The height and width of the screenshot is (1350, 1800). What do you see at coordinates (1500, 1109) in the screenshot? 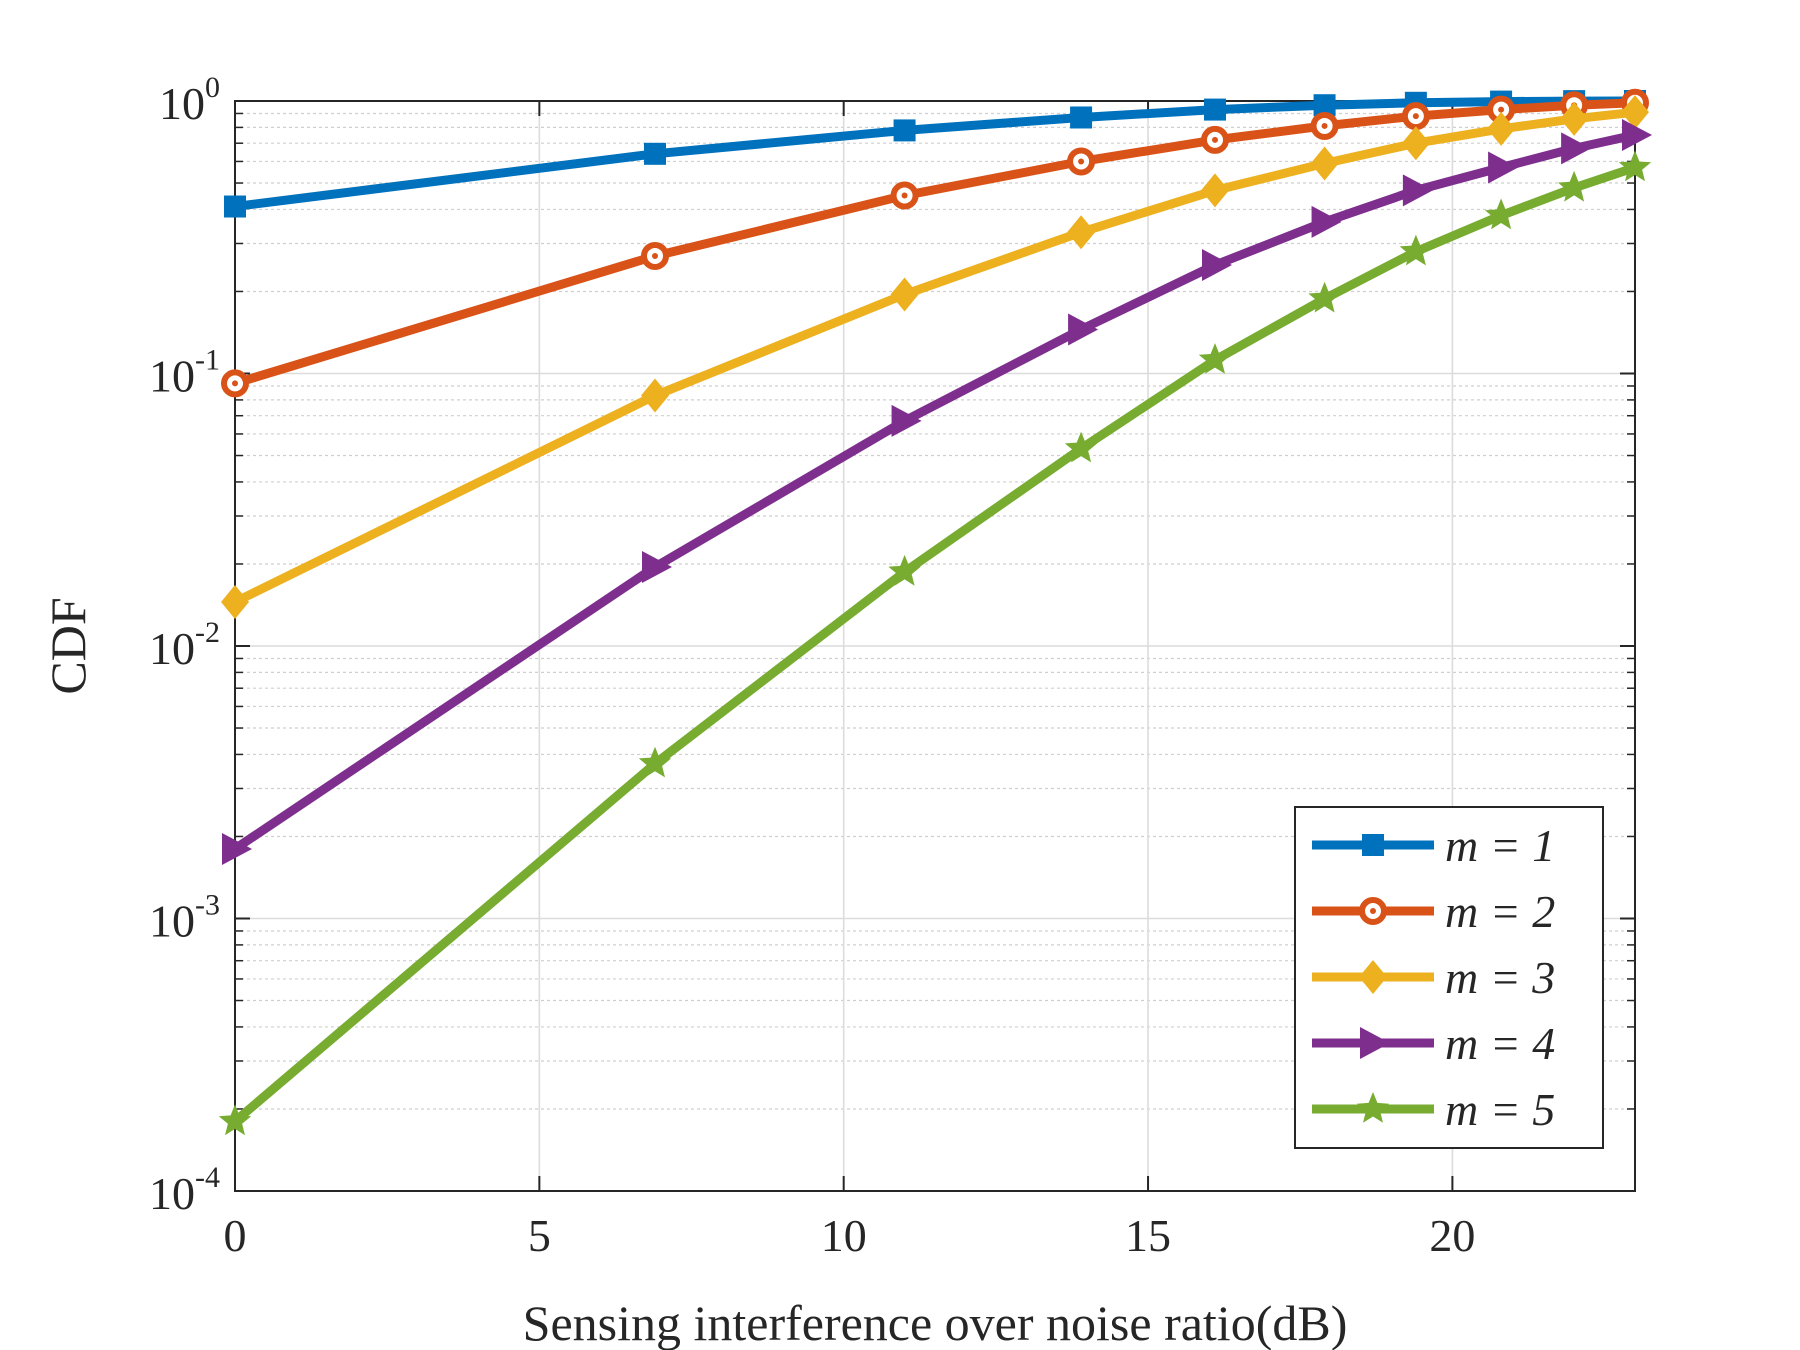
I see `legend-label: m = 5` at bounding box center [1500, 1109].